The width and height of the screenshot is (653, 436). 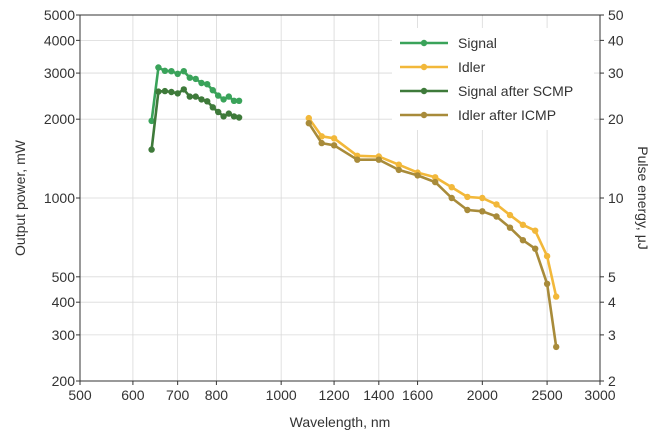 What do you see at coordinates (64, 335) in the screenshot?
I see `y-tick-label: 300` at bounding box center [64, 335].